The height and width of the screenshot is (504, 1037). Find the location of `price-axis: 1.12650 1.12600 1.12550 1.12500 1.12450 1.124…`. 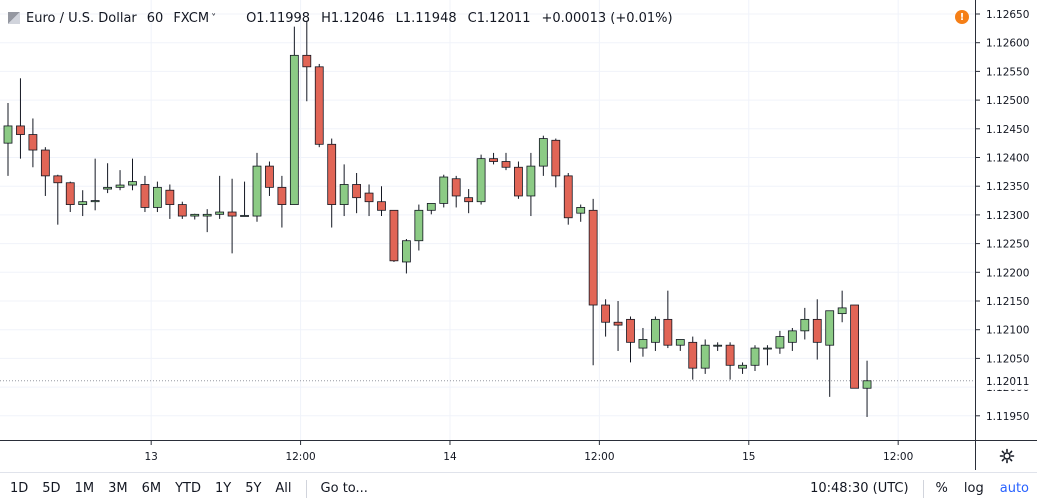

price-axis: 1.12650 1.12600 1.12550 1.12500 1.12450 1.124… is located at coordinates (1006, 220).